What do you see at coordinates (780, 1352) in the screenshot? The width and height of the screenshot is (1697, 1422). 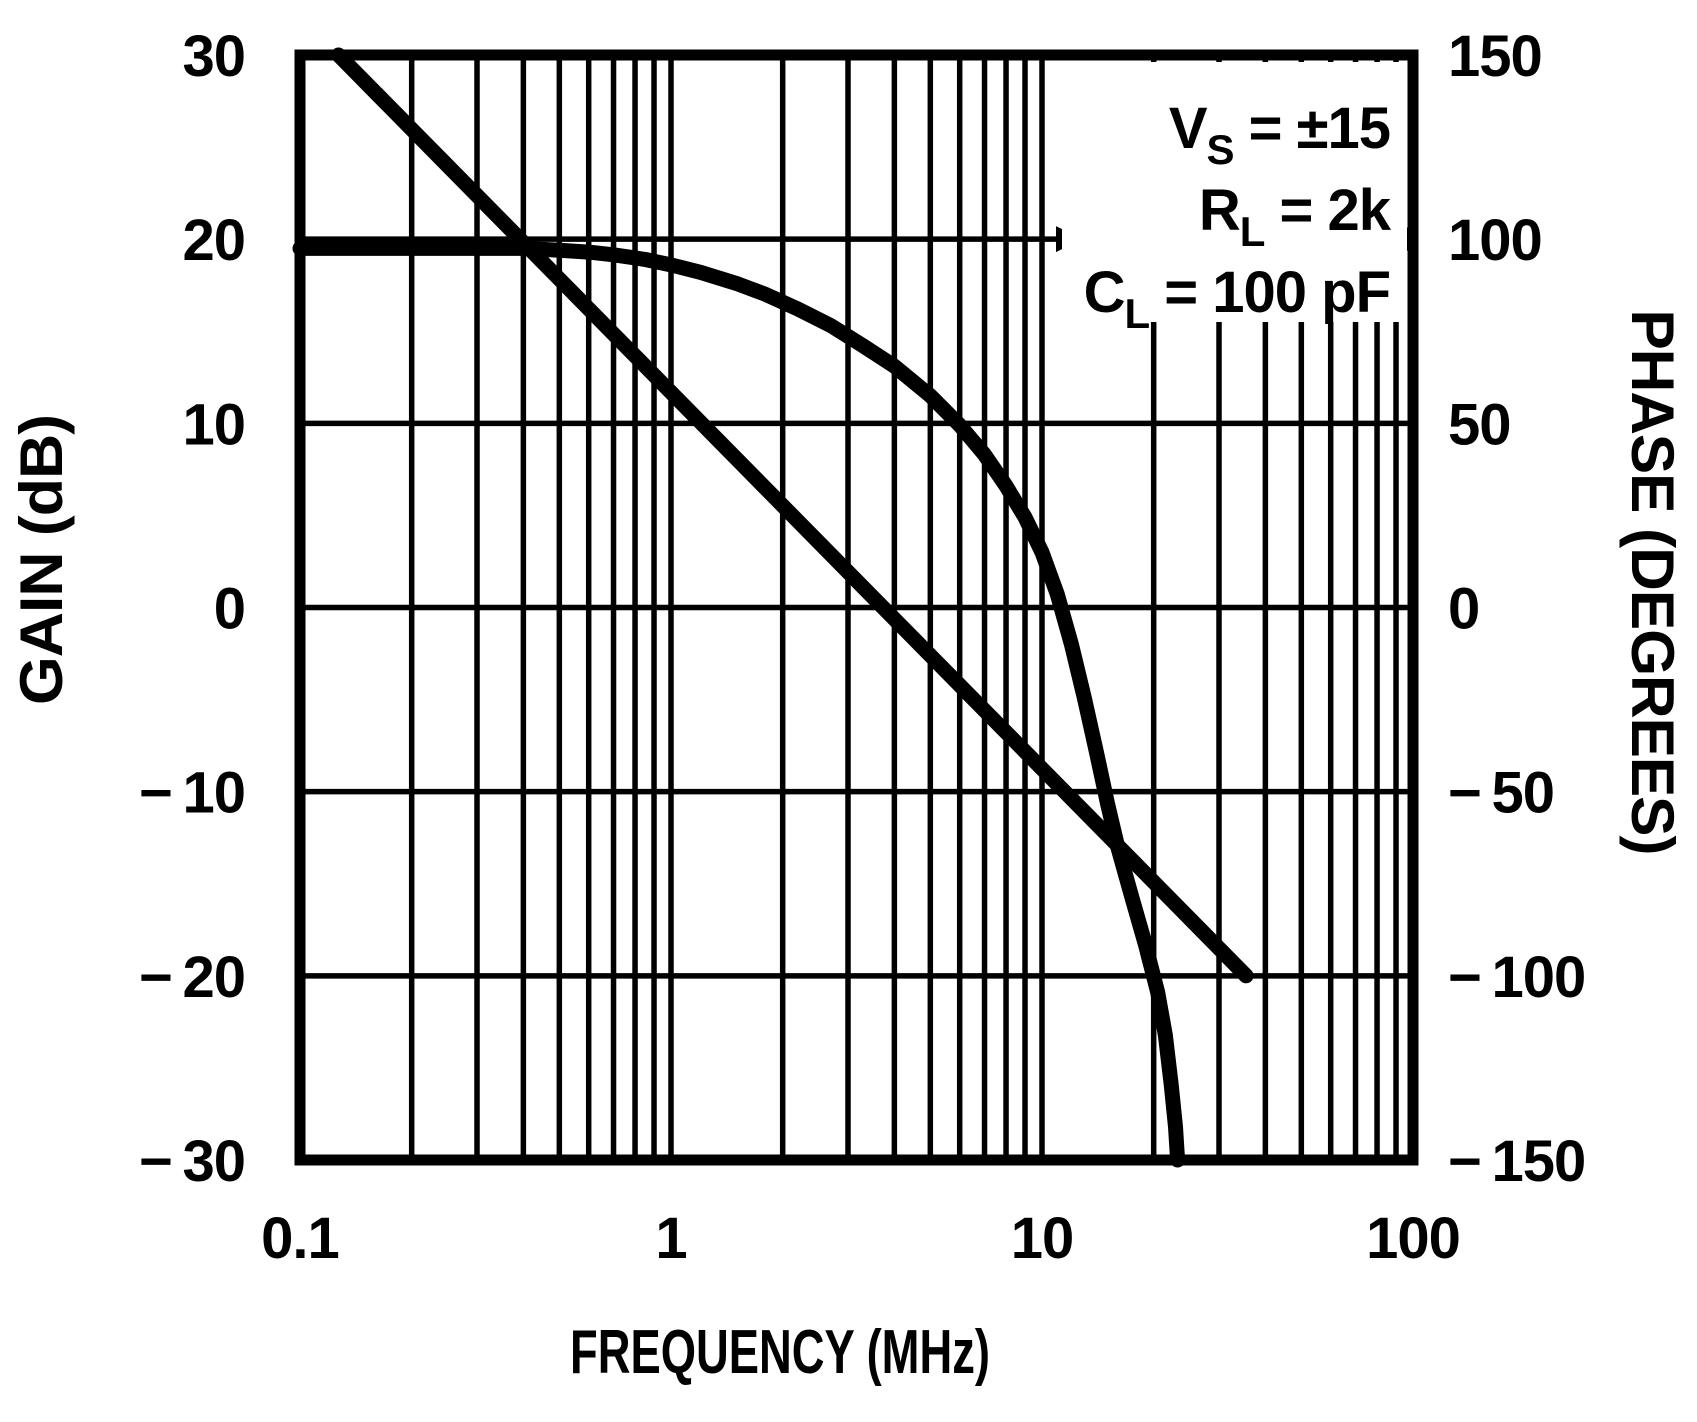 I see `x-axis-title: FREQUENCY (MHz)` at bounding box center [780, 1352].